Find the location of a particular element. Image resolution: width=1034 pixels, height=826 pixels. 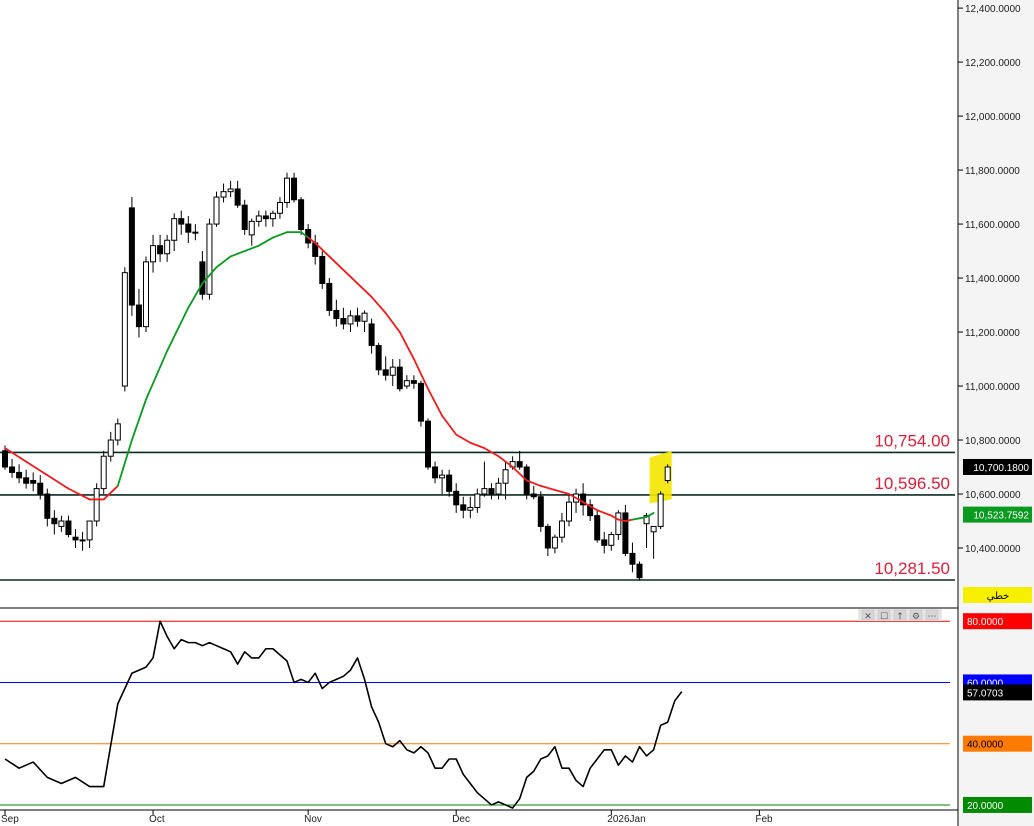

y-tick-label: 11,800.0000 is located at coordinates (992, 171).